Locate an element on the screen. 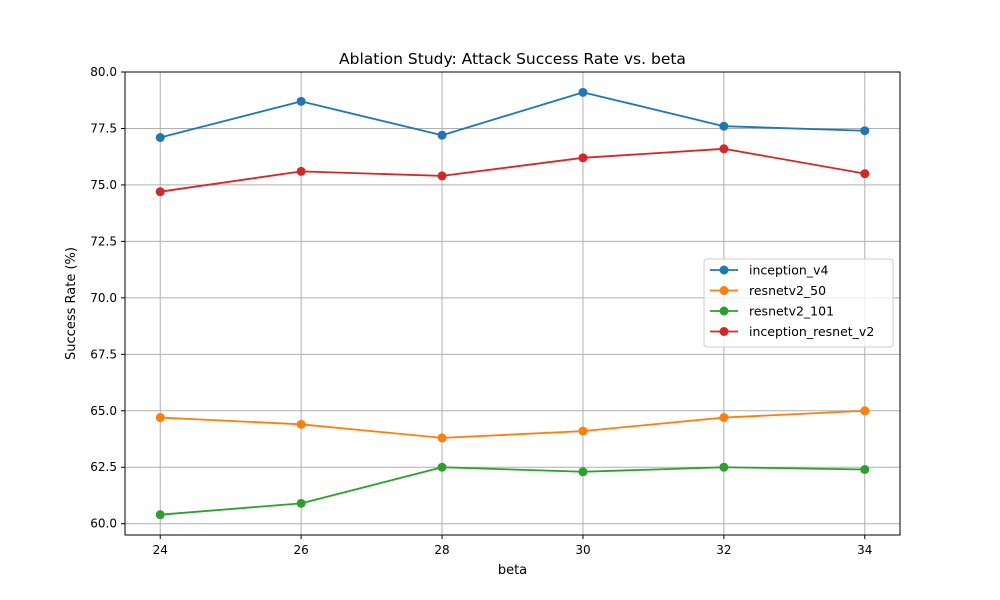 This screenshot has height=600, width=1000. y-tick-label: 65.0 is located at coordinates (103, 411).